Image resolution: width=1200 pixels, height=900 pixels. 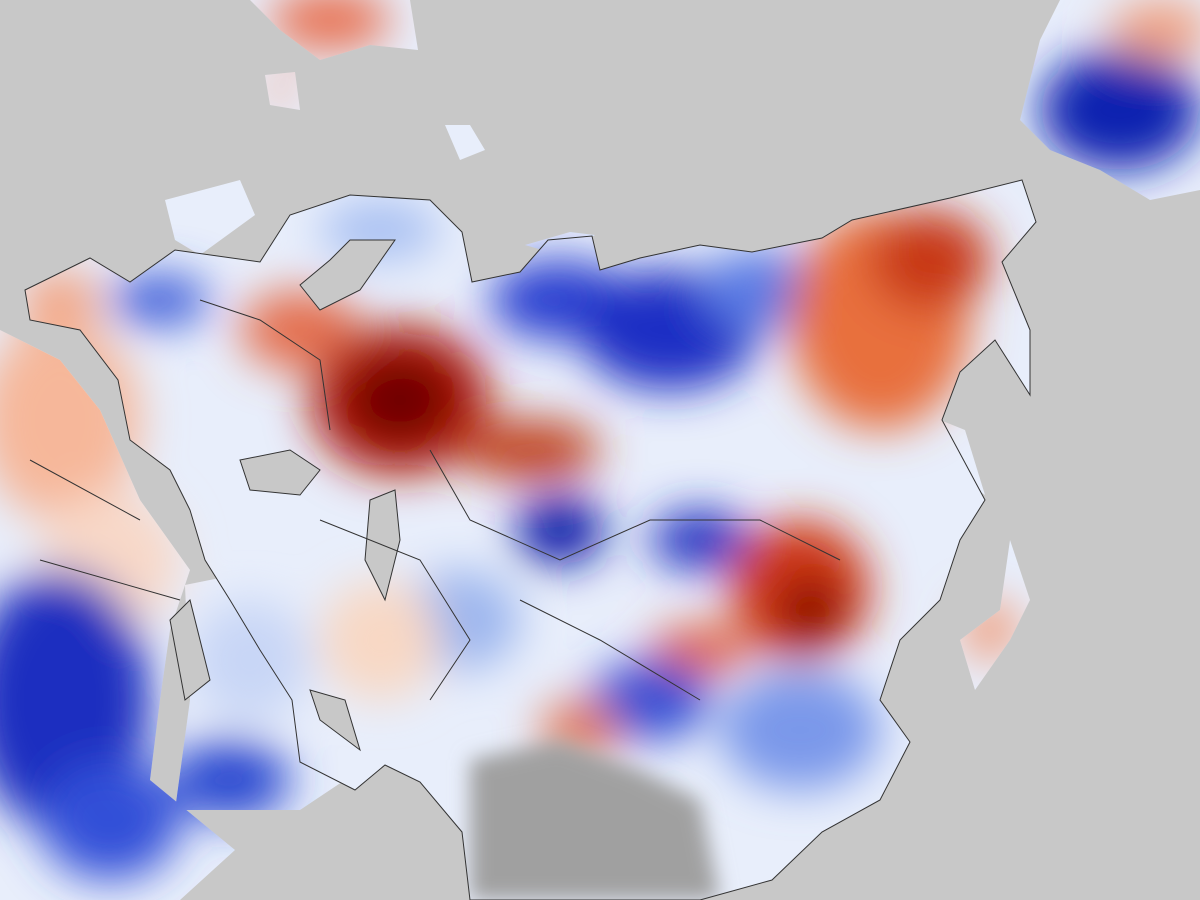 What do you see at coordinates (190, 650) in the screenshot?
I see `red-sea` at bounding box center [190, 650].